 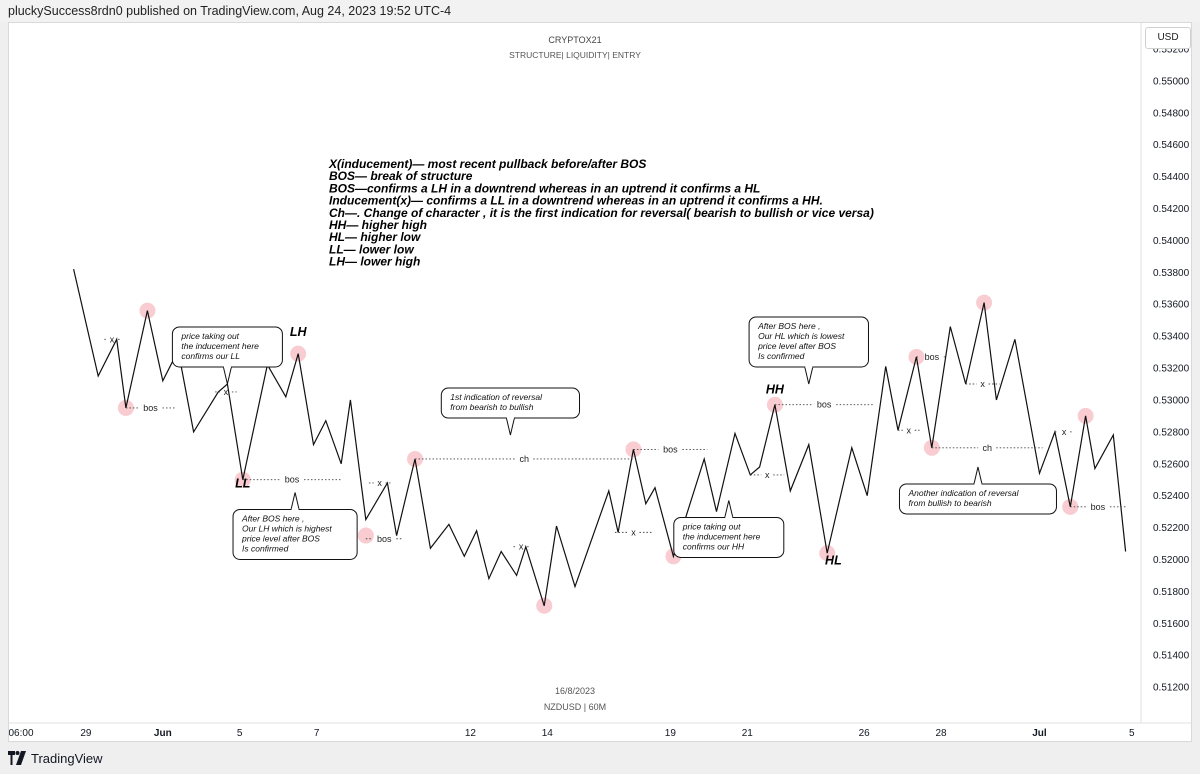 I want to click on y-axis-tick-label: 0.51400, so click(x=1171, y=656).